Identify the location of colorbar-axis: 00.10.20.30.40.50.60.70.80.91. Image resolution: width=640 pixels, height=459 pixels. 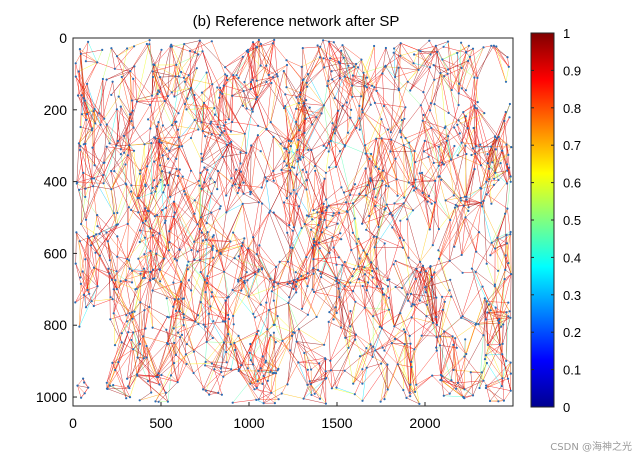
(556, 220).